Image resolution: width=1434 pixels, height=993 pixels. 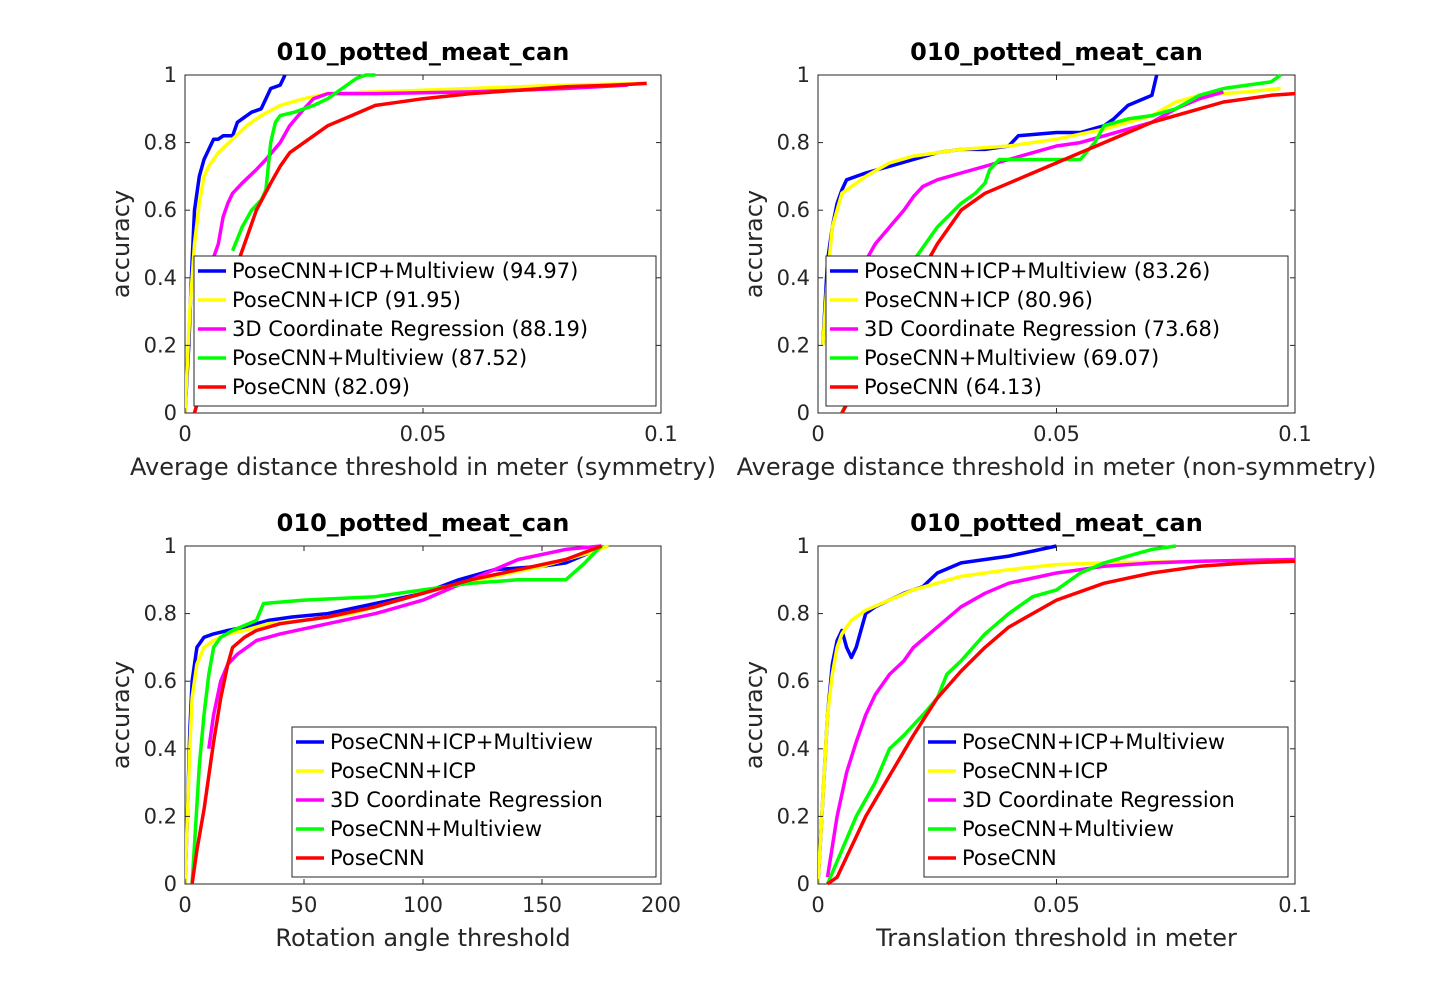 I want to click on x-axis-label: Translation threshold in meter, so click(x=1056, y=938).